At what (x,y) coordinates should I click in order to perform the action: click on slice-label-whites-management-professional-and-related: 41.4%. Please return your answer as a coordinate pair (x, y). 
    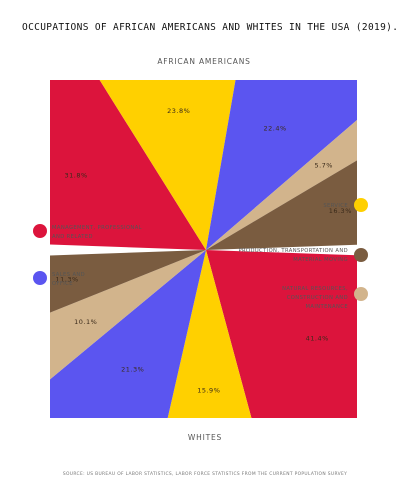
    Looking at the image, I should click on (317, 339).